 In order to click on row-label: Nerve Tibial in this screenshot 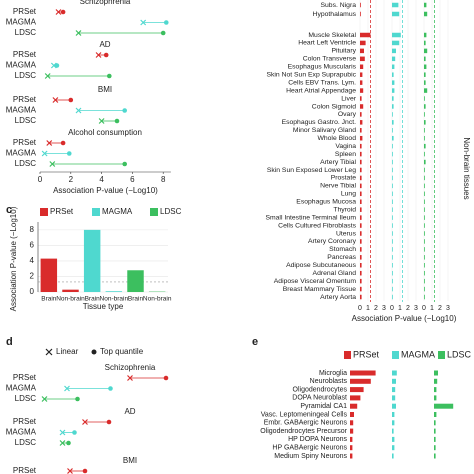, I will do `click(338, 186)`.